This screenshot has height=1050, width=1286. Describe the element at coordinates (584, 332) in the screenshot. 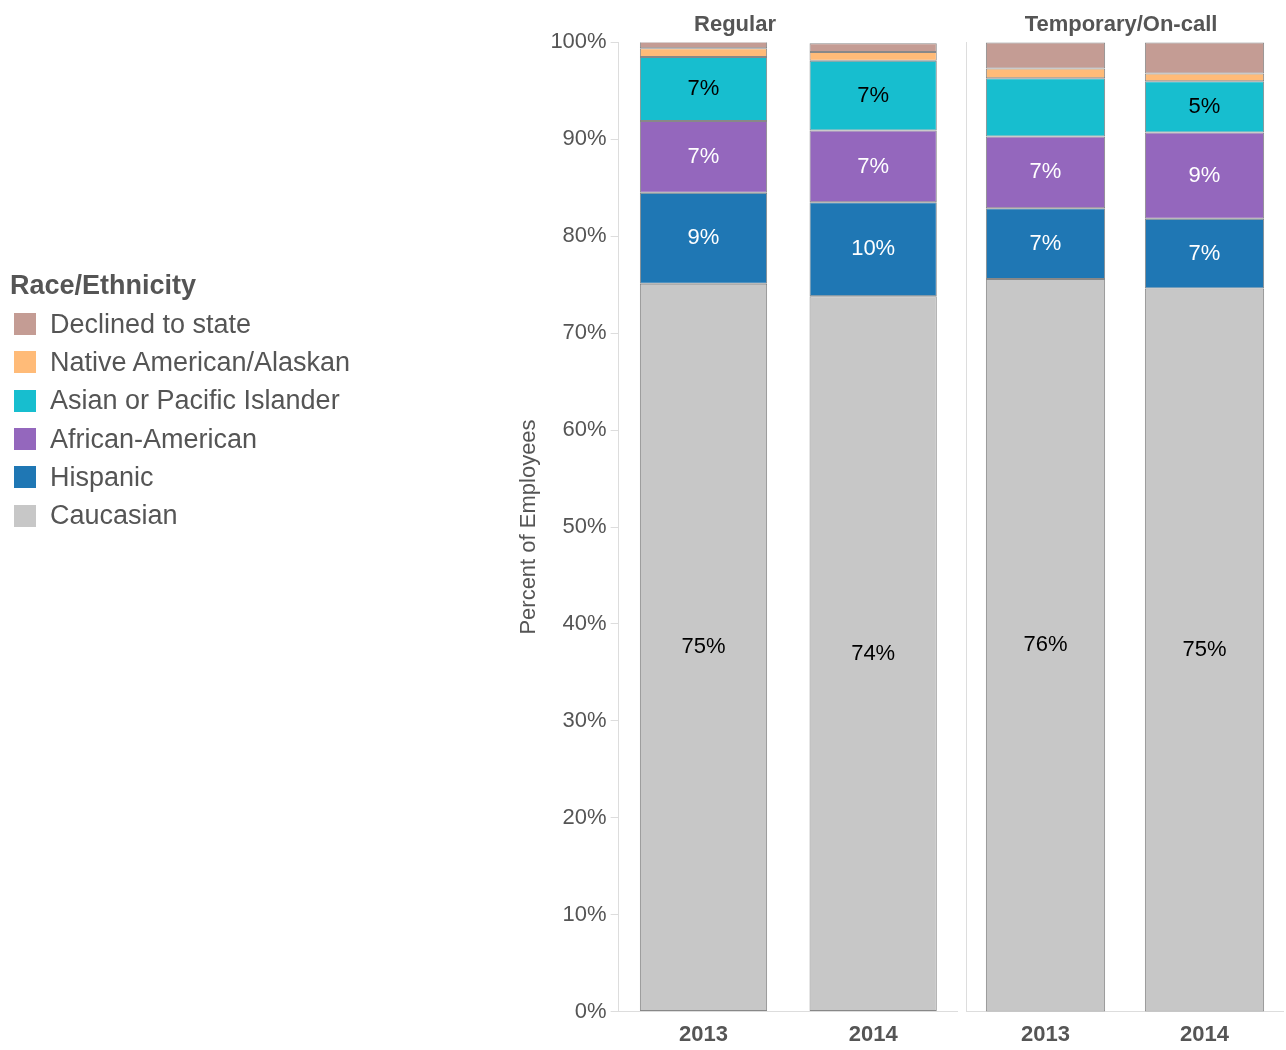

I see `y-tick-label: 70%` at that location.